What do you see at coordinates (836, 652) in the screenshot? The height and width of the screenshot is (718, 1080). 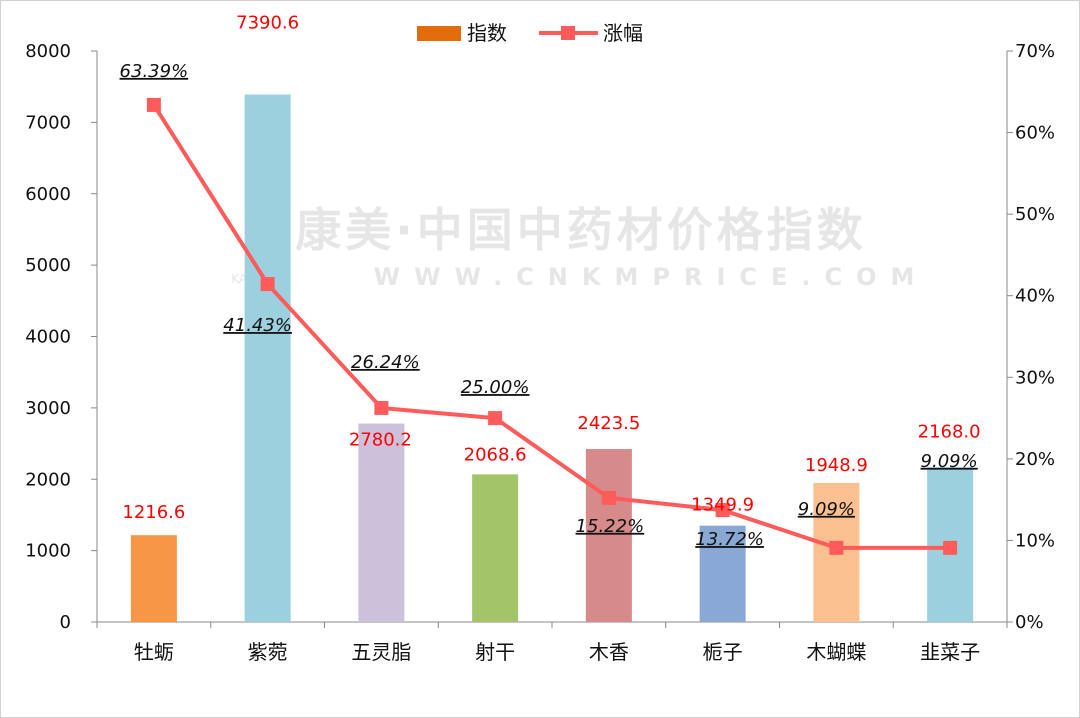 I see `category-label: 木蝴蝶` at bounding box center [836, 652].